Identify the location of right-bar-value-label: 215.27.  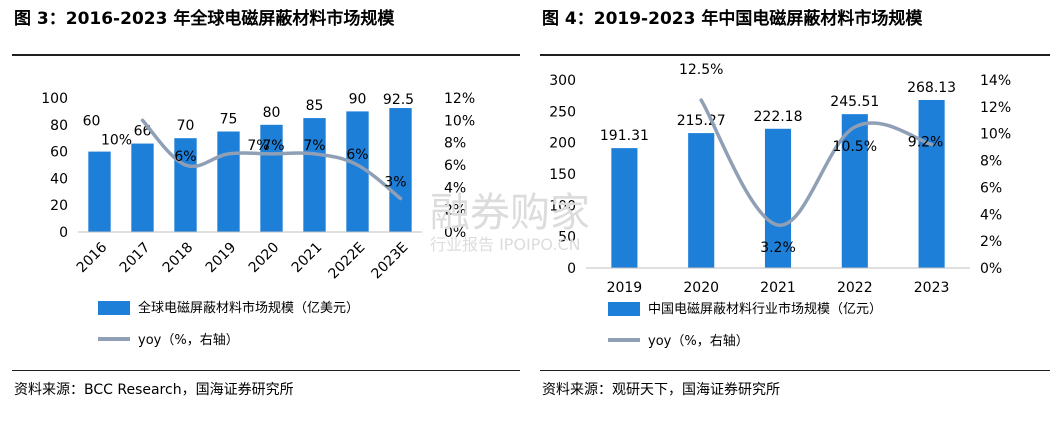
(701, 121).